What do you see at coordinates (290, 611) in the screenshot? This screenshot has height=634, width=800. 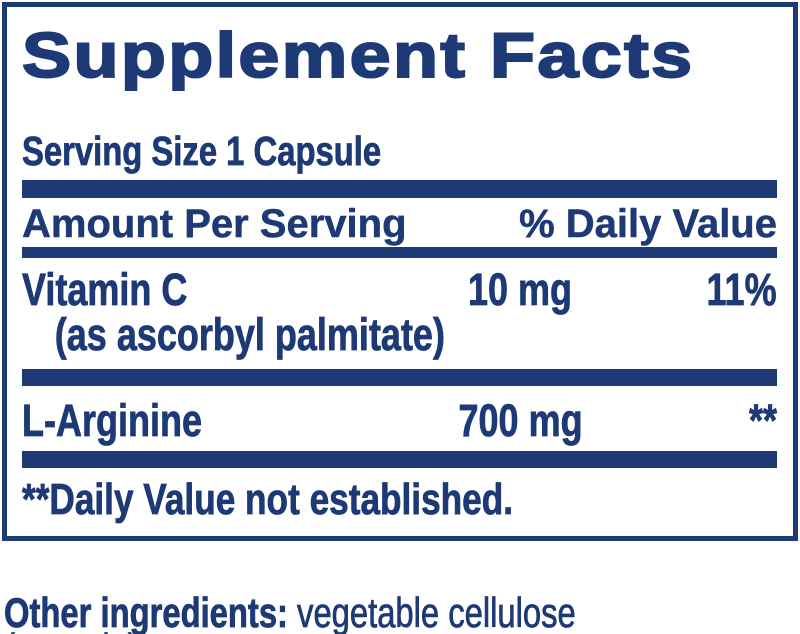 I see `other-ingredients-line1: vegetable cellulose (capsule),` at bounding box center [290, 611].